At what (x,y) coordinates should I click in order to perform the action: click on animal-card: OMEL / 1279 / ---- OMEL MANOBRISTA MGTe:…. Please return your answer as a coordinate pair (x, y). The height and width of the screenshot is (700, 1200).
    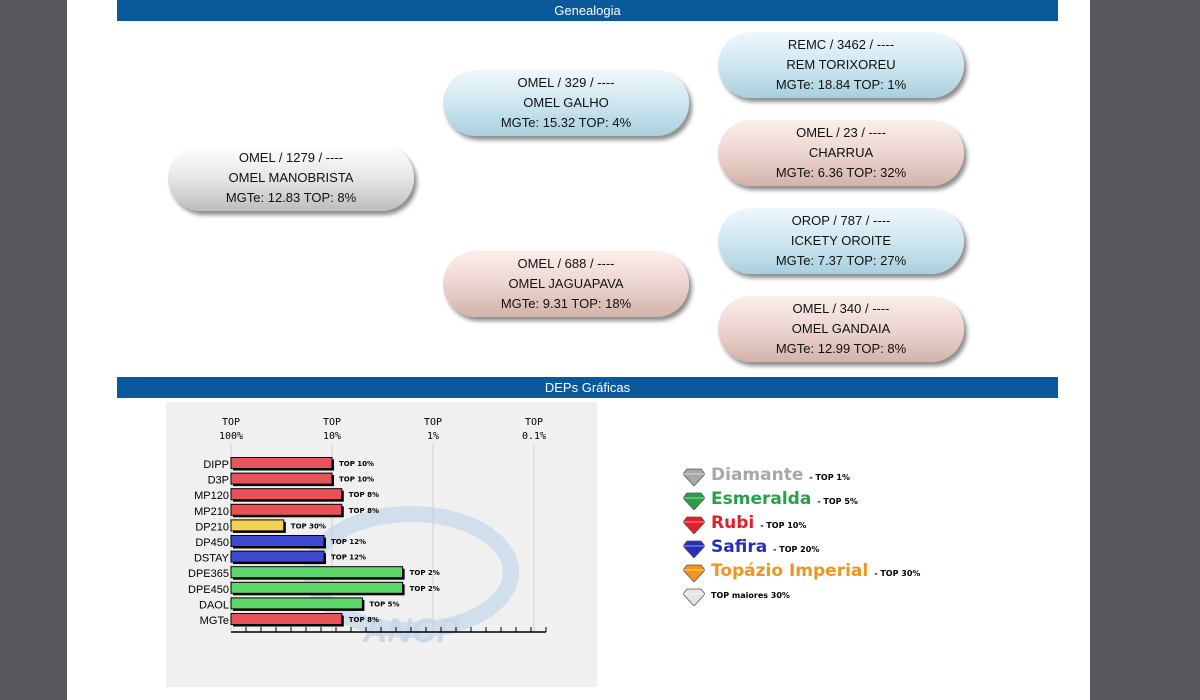
    Looking at the image, I should click on (291, 178).